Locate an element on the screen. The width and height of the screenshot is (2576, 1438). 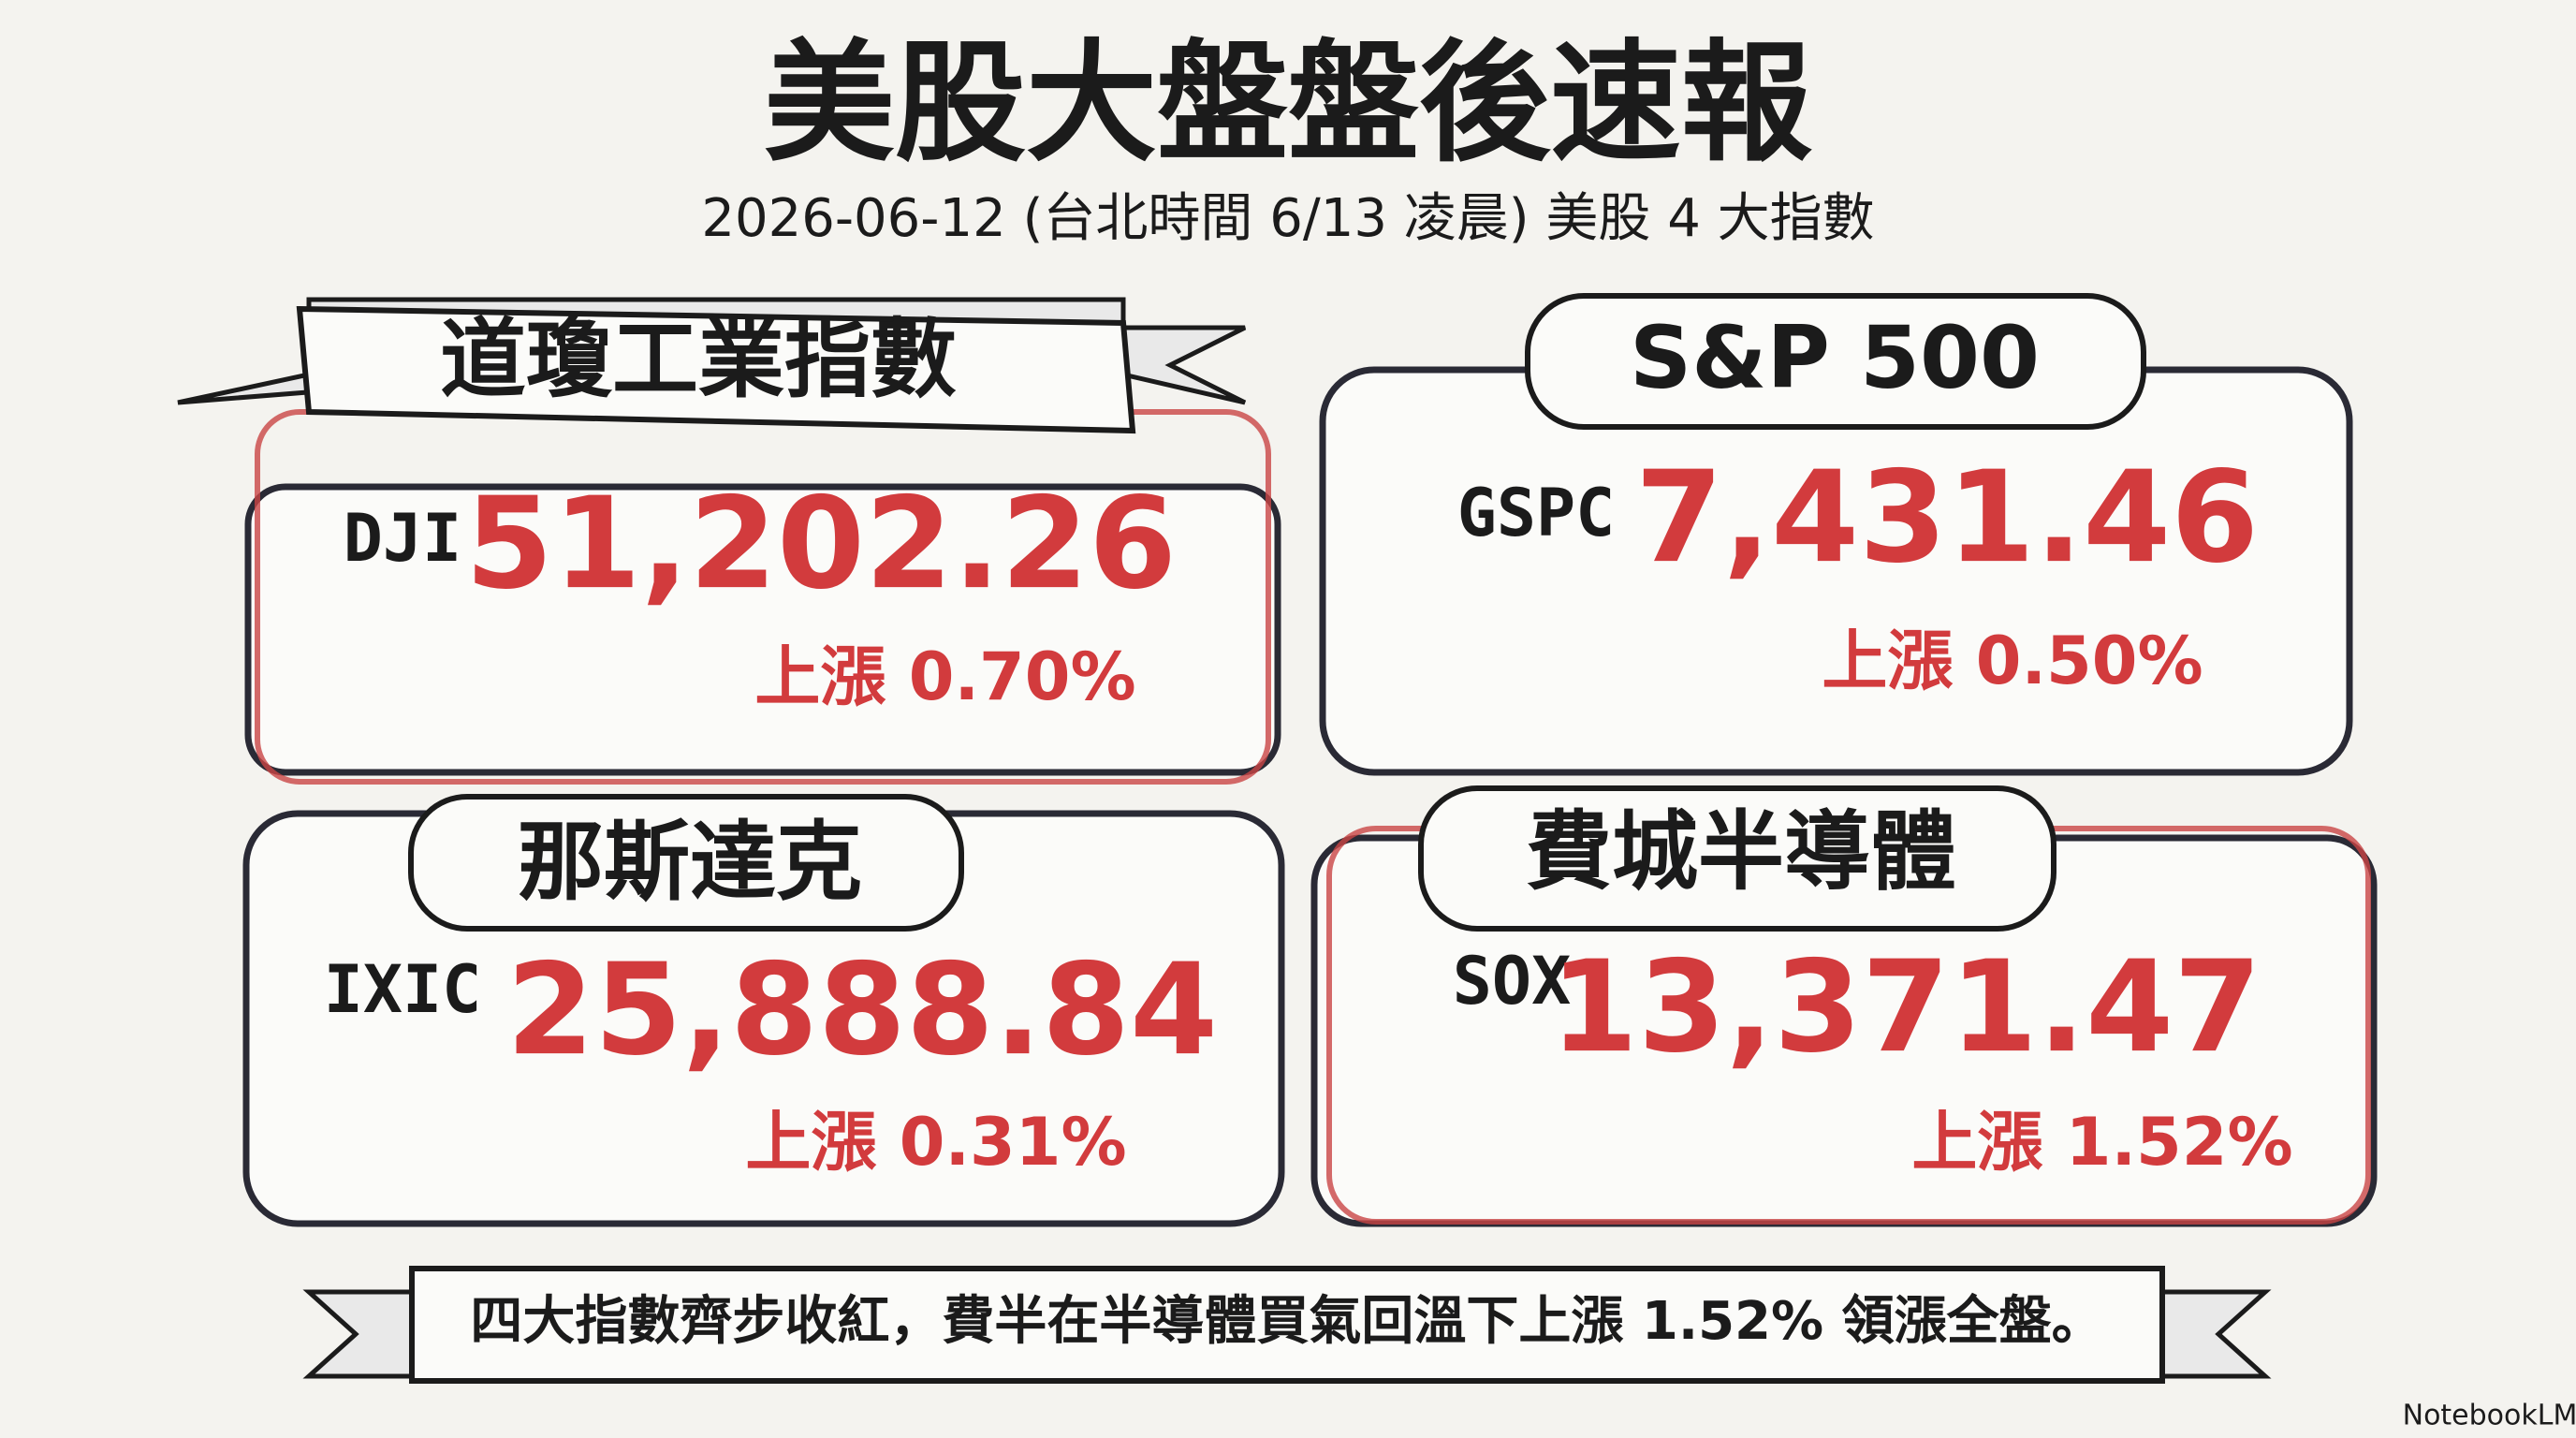
card-sox: 費城半導體 SOX 13,371.47 上漲 1.52% is located at coordinates (1844, 1006).